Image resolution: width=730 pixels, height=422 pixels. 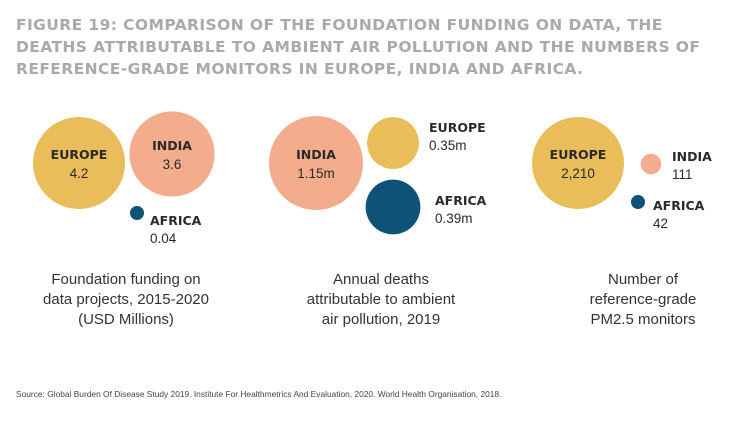 What do you see at coordinates (381, 319) in the screenshot?
I see `caption-line: air pollution, 2019` at bounding box center [381, 319].